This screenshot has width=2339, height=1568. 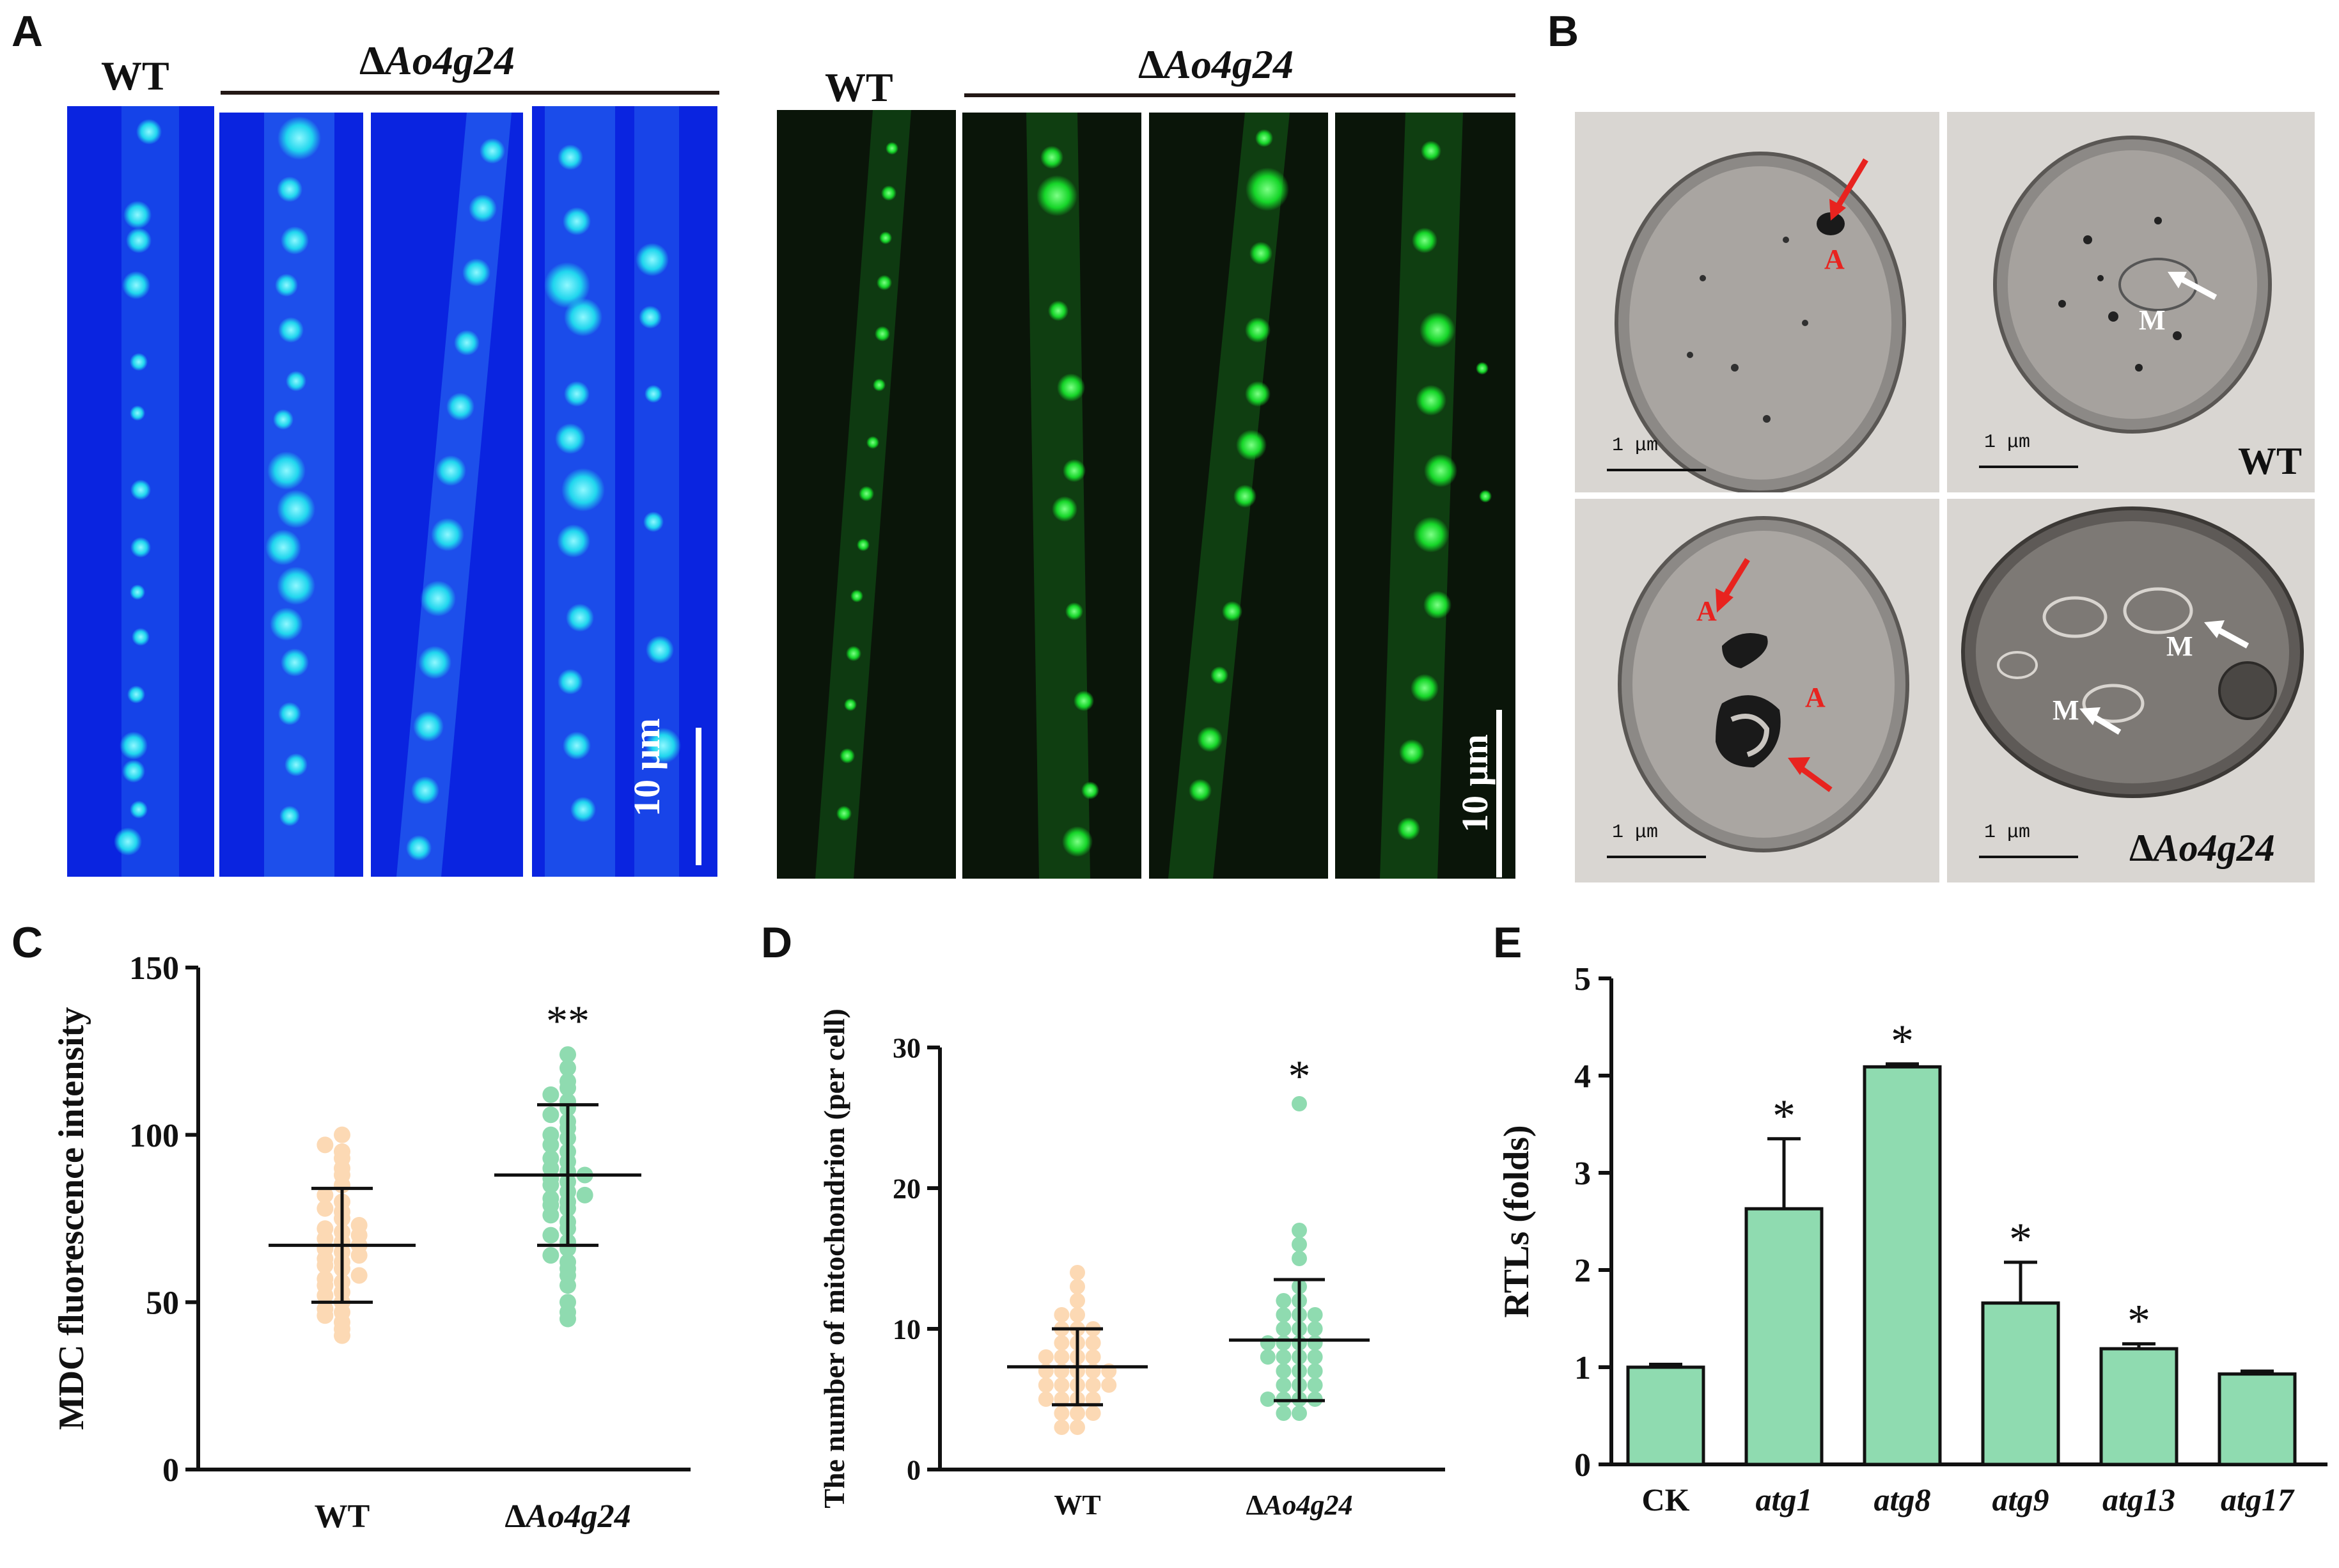 I want to click on gfp-mutant-1-puncta, so click(x=1062, y=496).